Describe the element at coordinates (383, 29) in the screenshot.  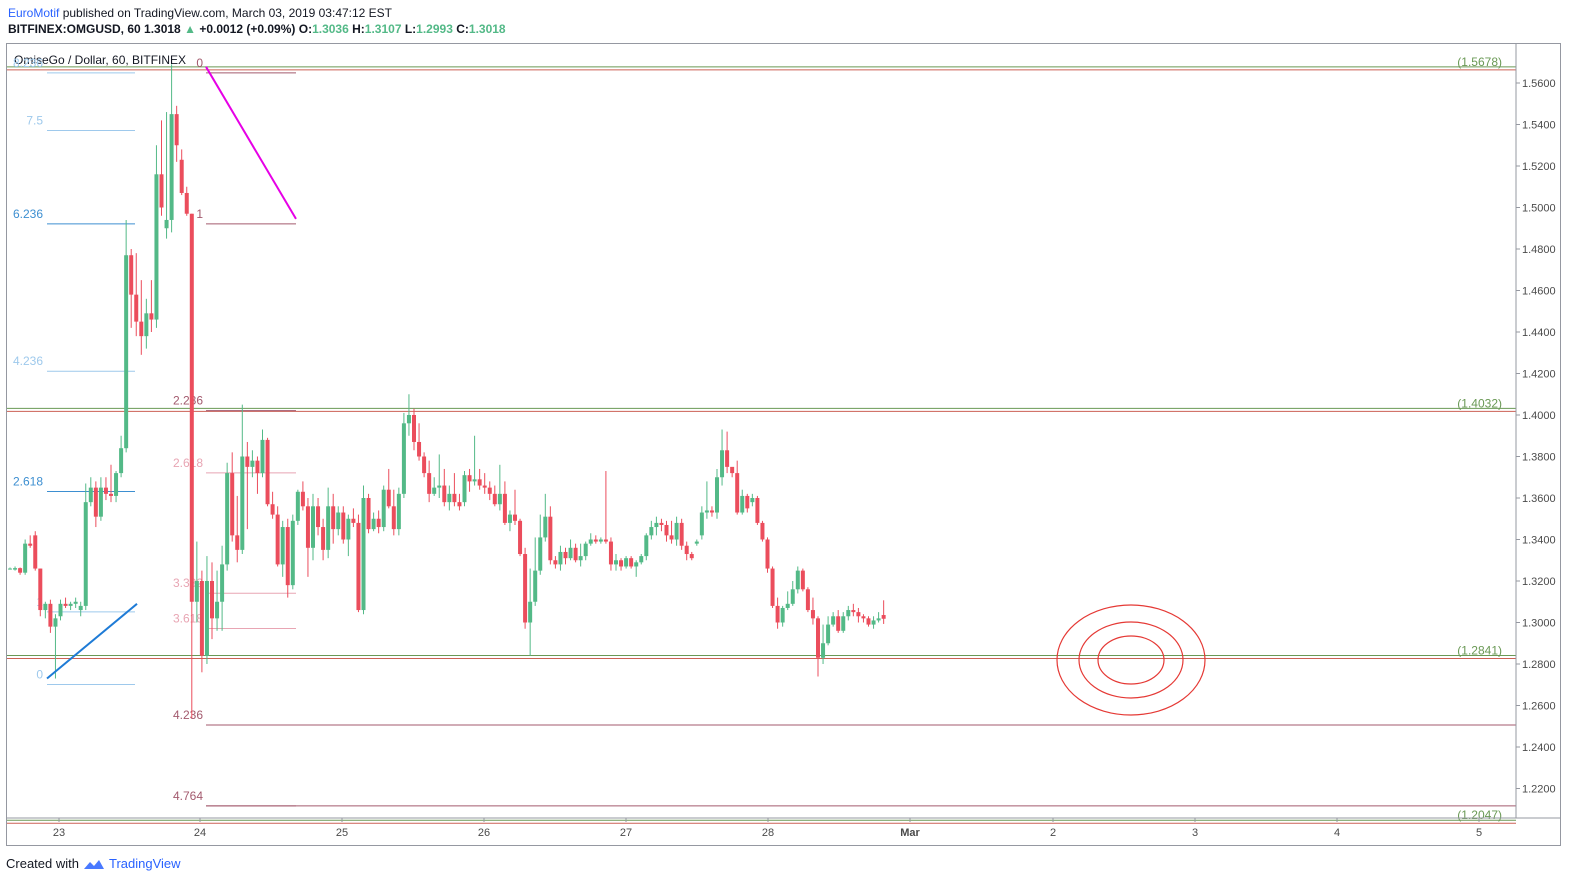
I see `high-value: 1.3107` at that location.